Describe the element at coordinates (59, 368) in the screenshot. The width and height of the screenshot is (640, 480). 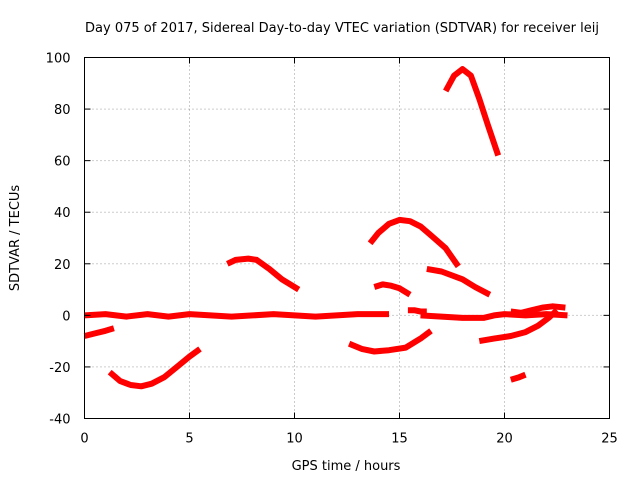
I see `y-tick-label: -20` at that location.